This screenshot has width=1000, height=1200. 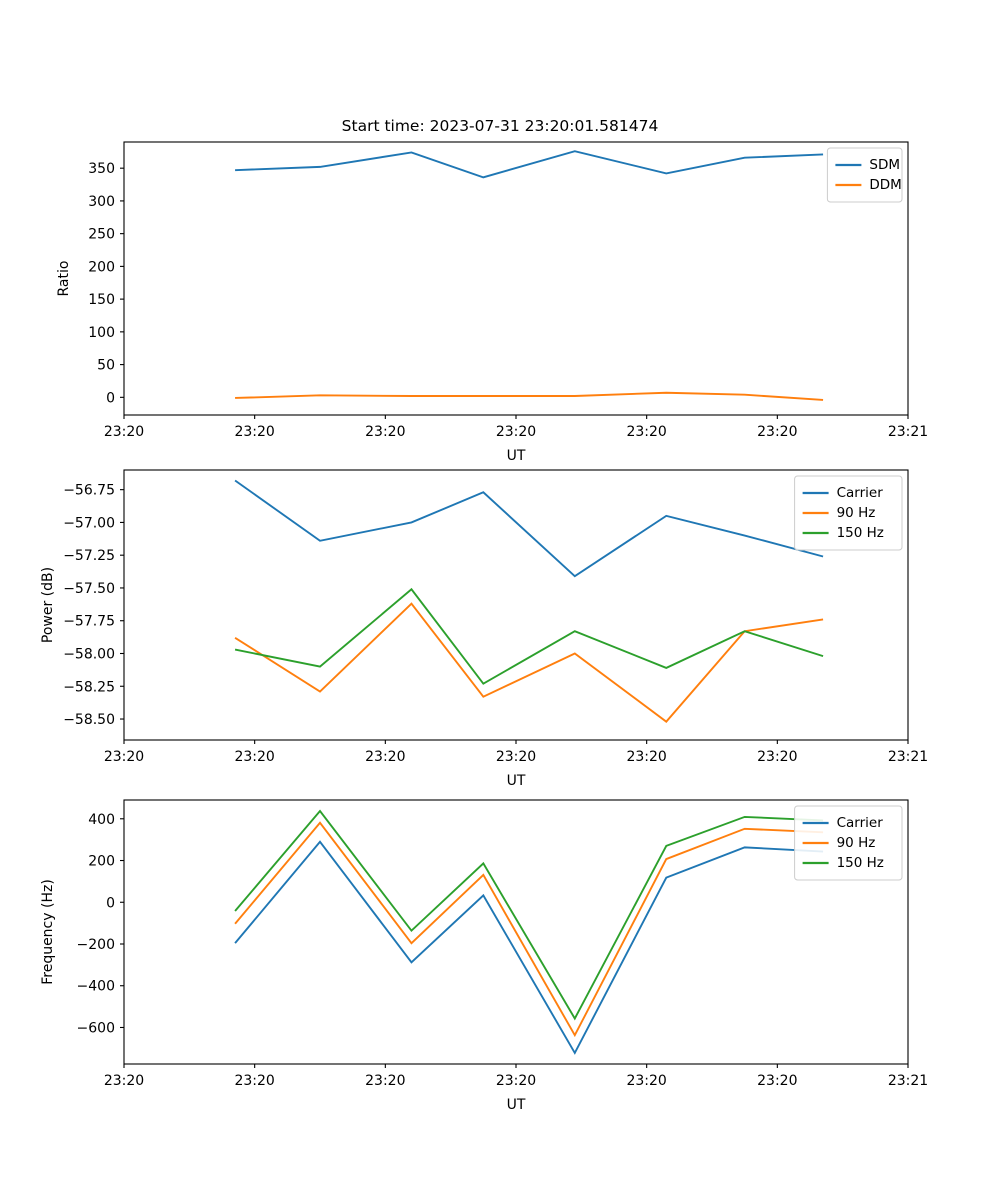 What do you see at coordinates (101, 300) in the screenshot?
I see `y-tick-label: 150` at bounding box center [101, 300].